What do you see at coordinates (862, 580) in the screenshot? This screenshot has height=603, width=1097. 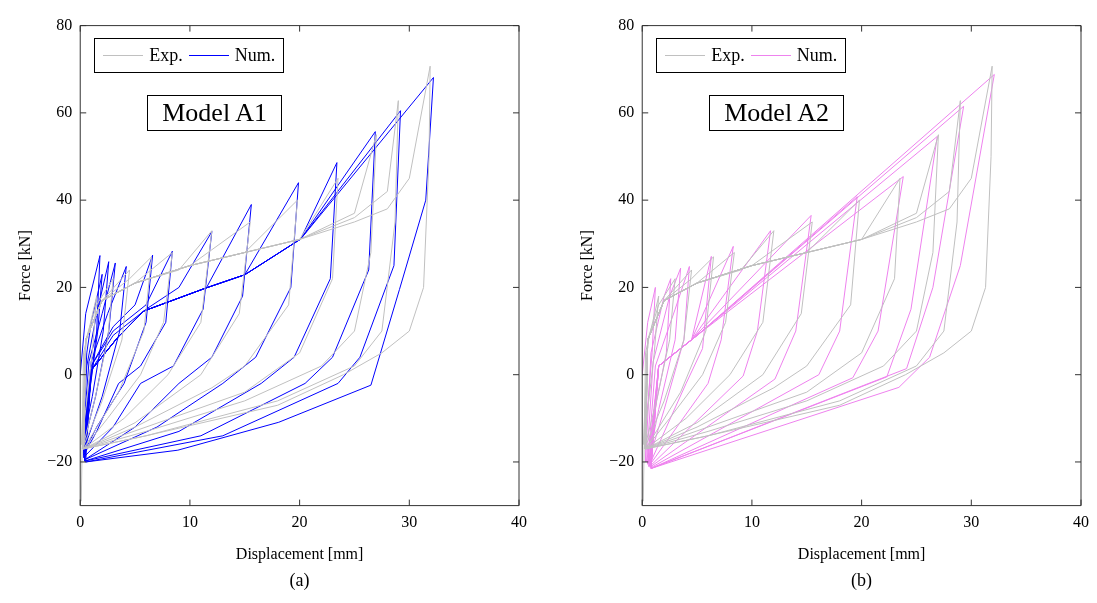 I see `text: (b)` at bounding box center [862, 580].